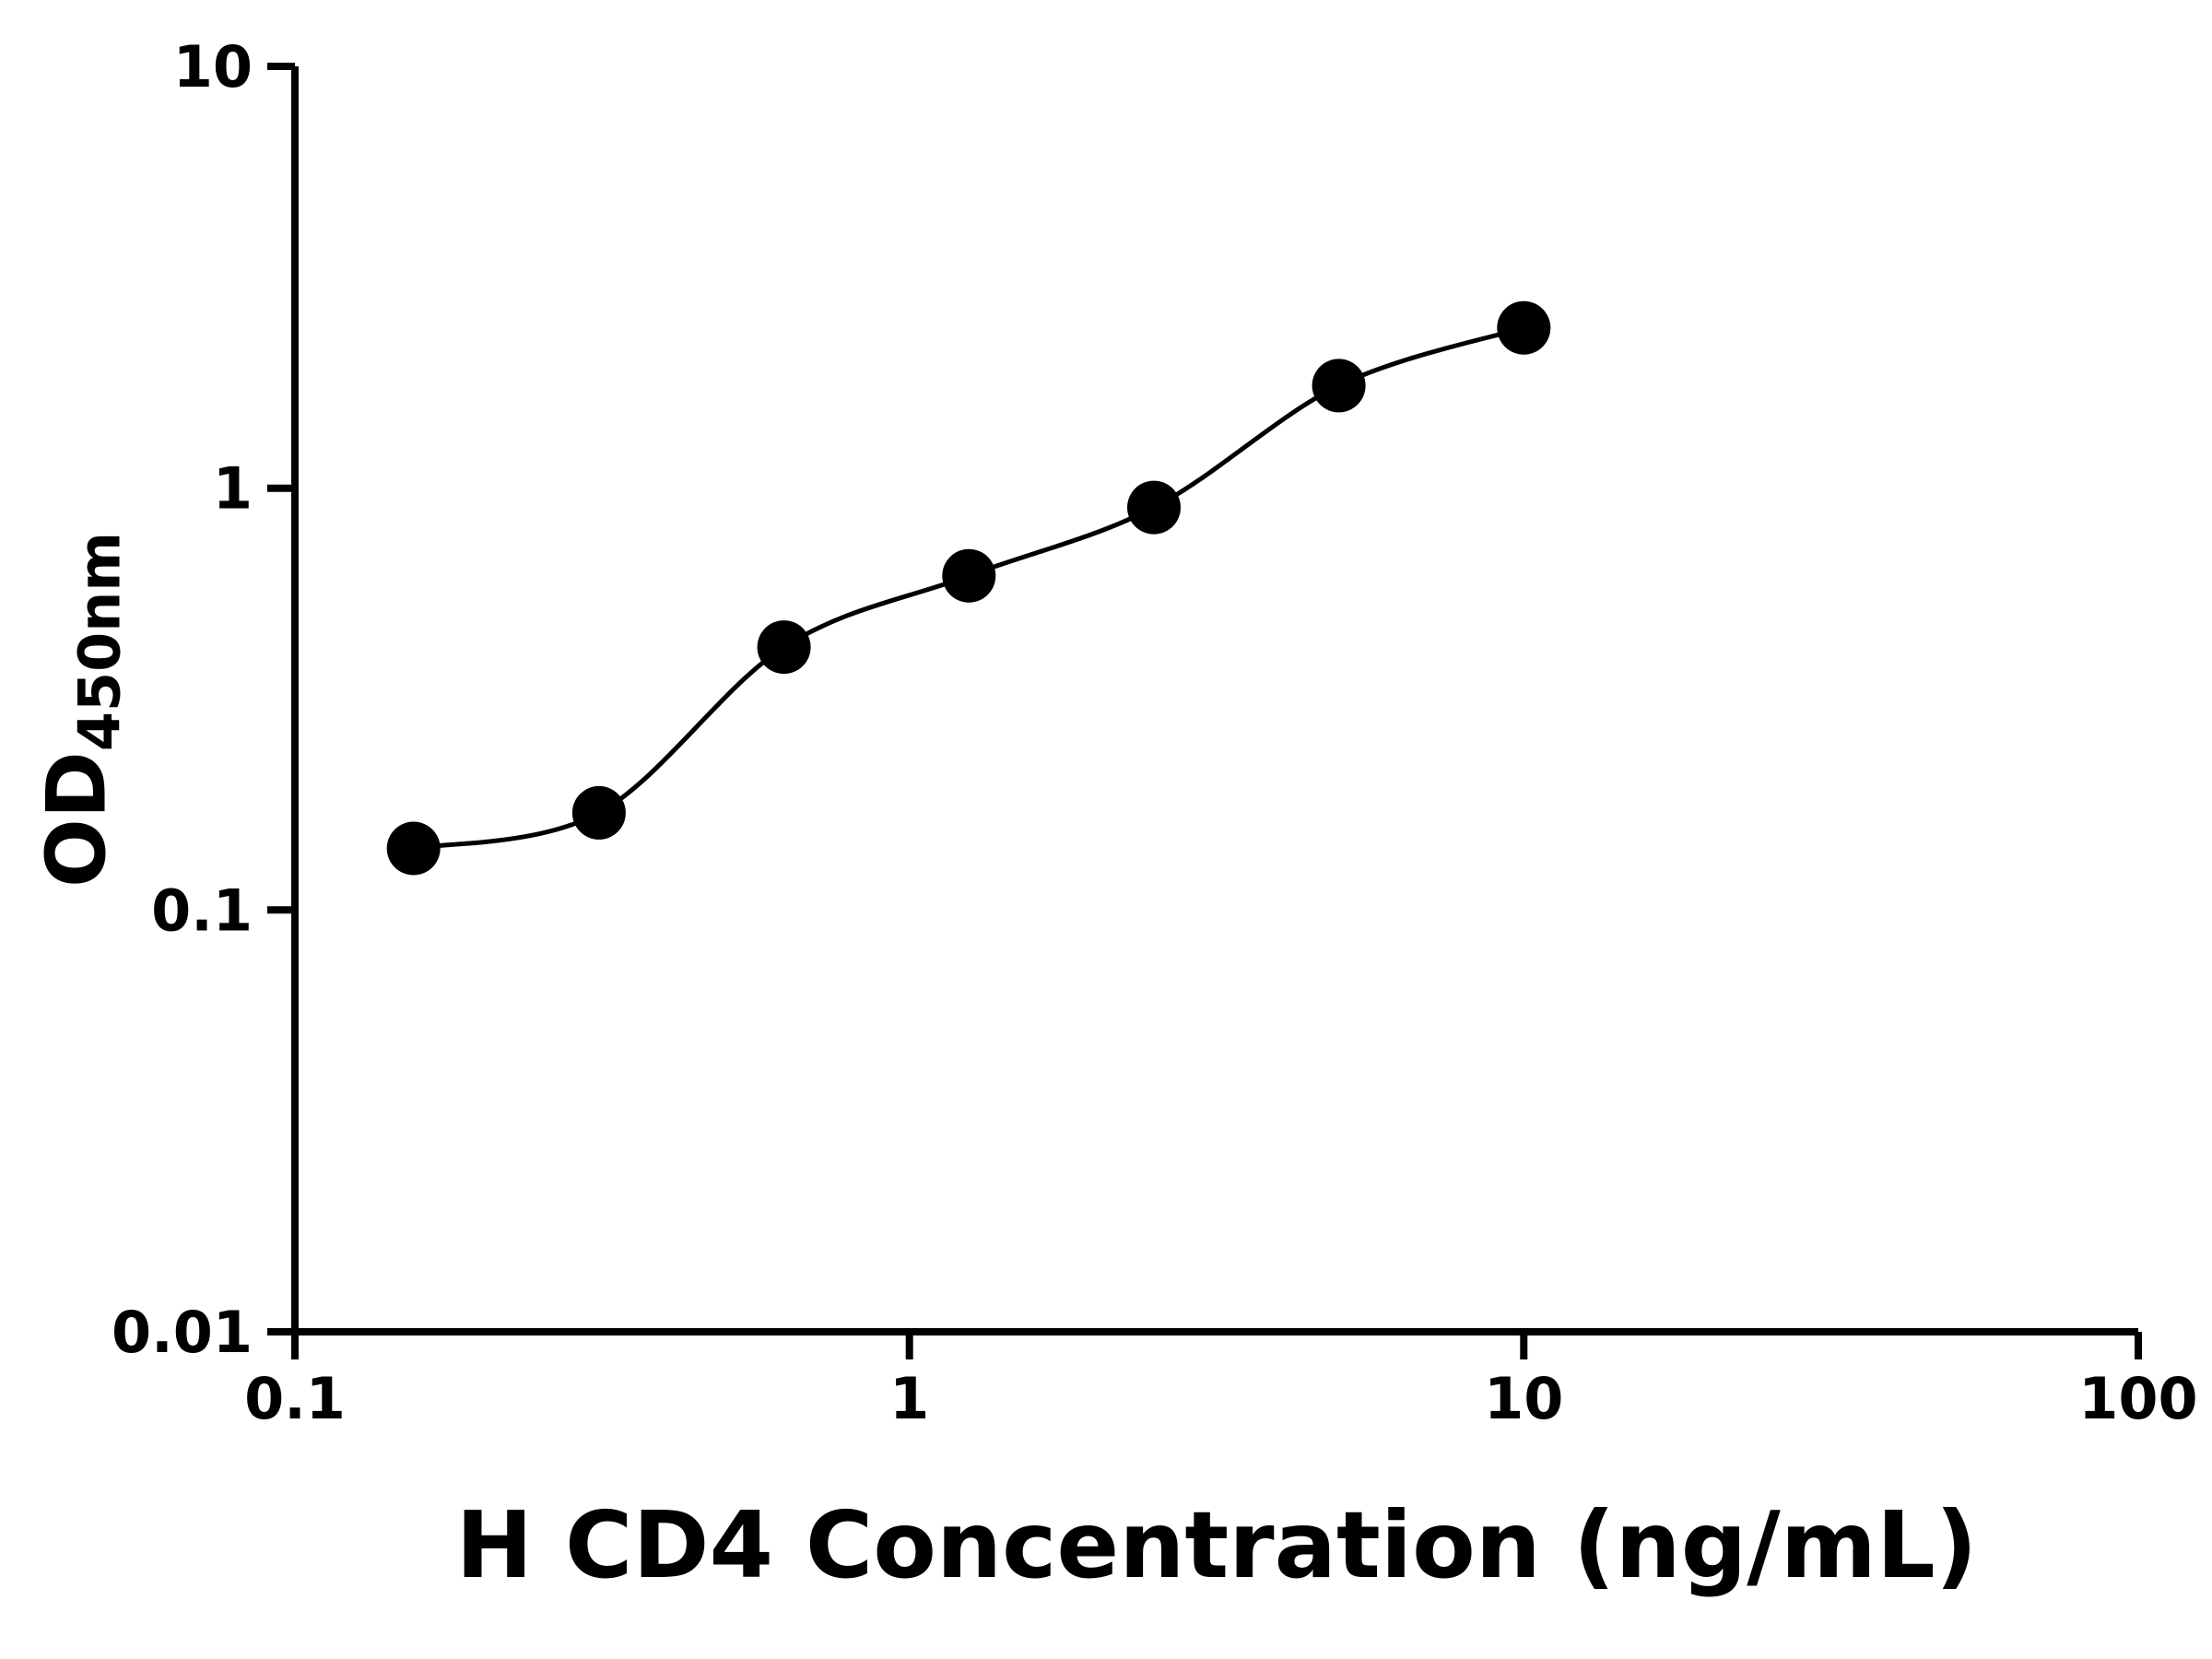 Image resolution: width=2212 pixels, height=1659 pixels. What do you see at coordinates (1216, 1545) in the screenshot?
I see `x-axis-title: H CD4 Concentration (ng/mL)` at bounding box center [1216, 1545].